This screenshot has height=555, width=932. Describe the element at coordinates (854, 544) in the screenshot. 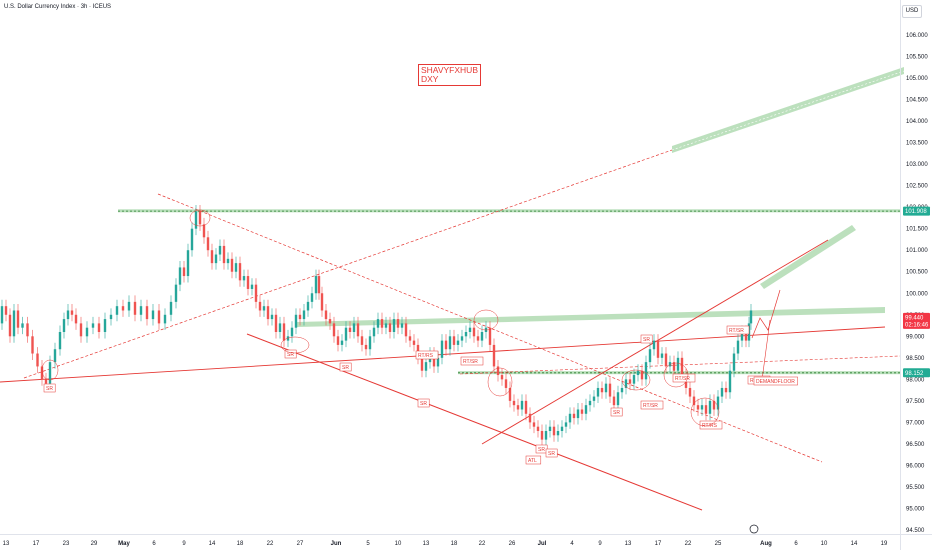

I see `x-tick-label: 14` at that location.